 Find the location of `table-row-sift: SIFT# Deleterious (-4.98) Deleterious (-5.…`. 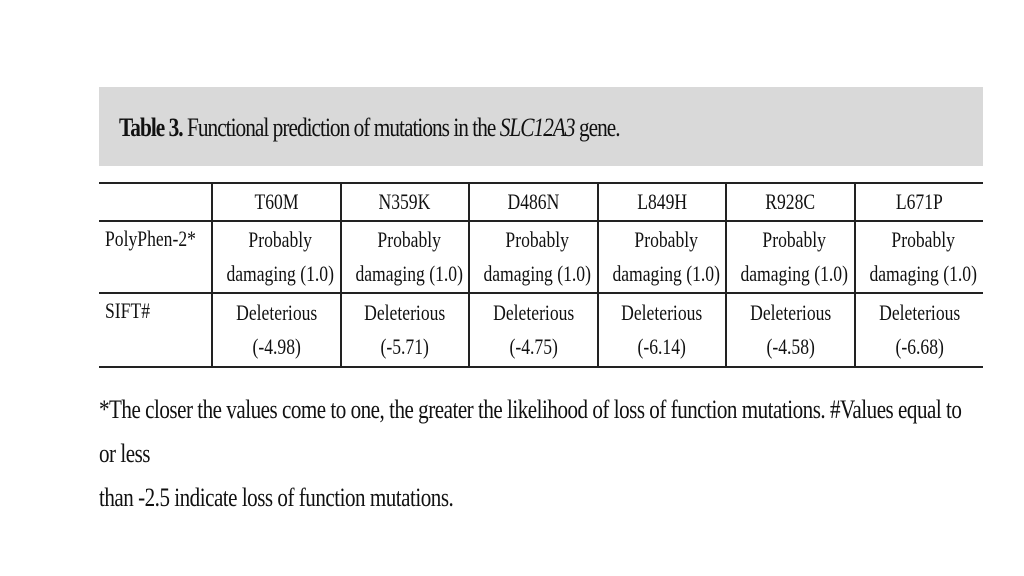

table-row-sift: SIFT# Deleterious (-4.98) Deleterious (-5.… is located at coordinates (541, 330).